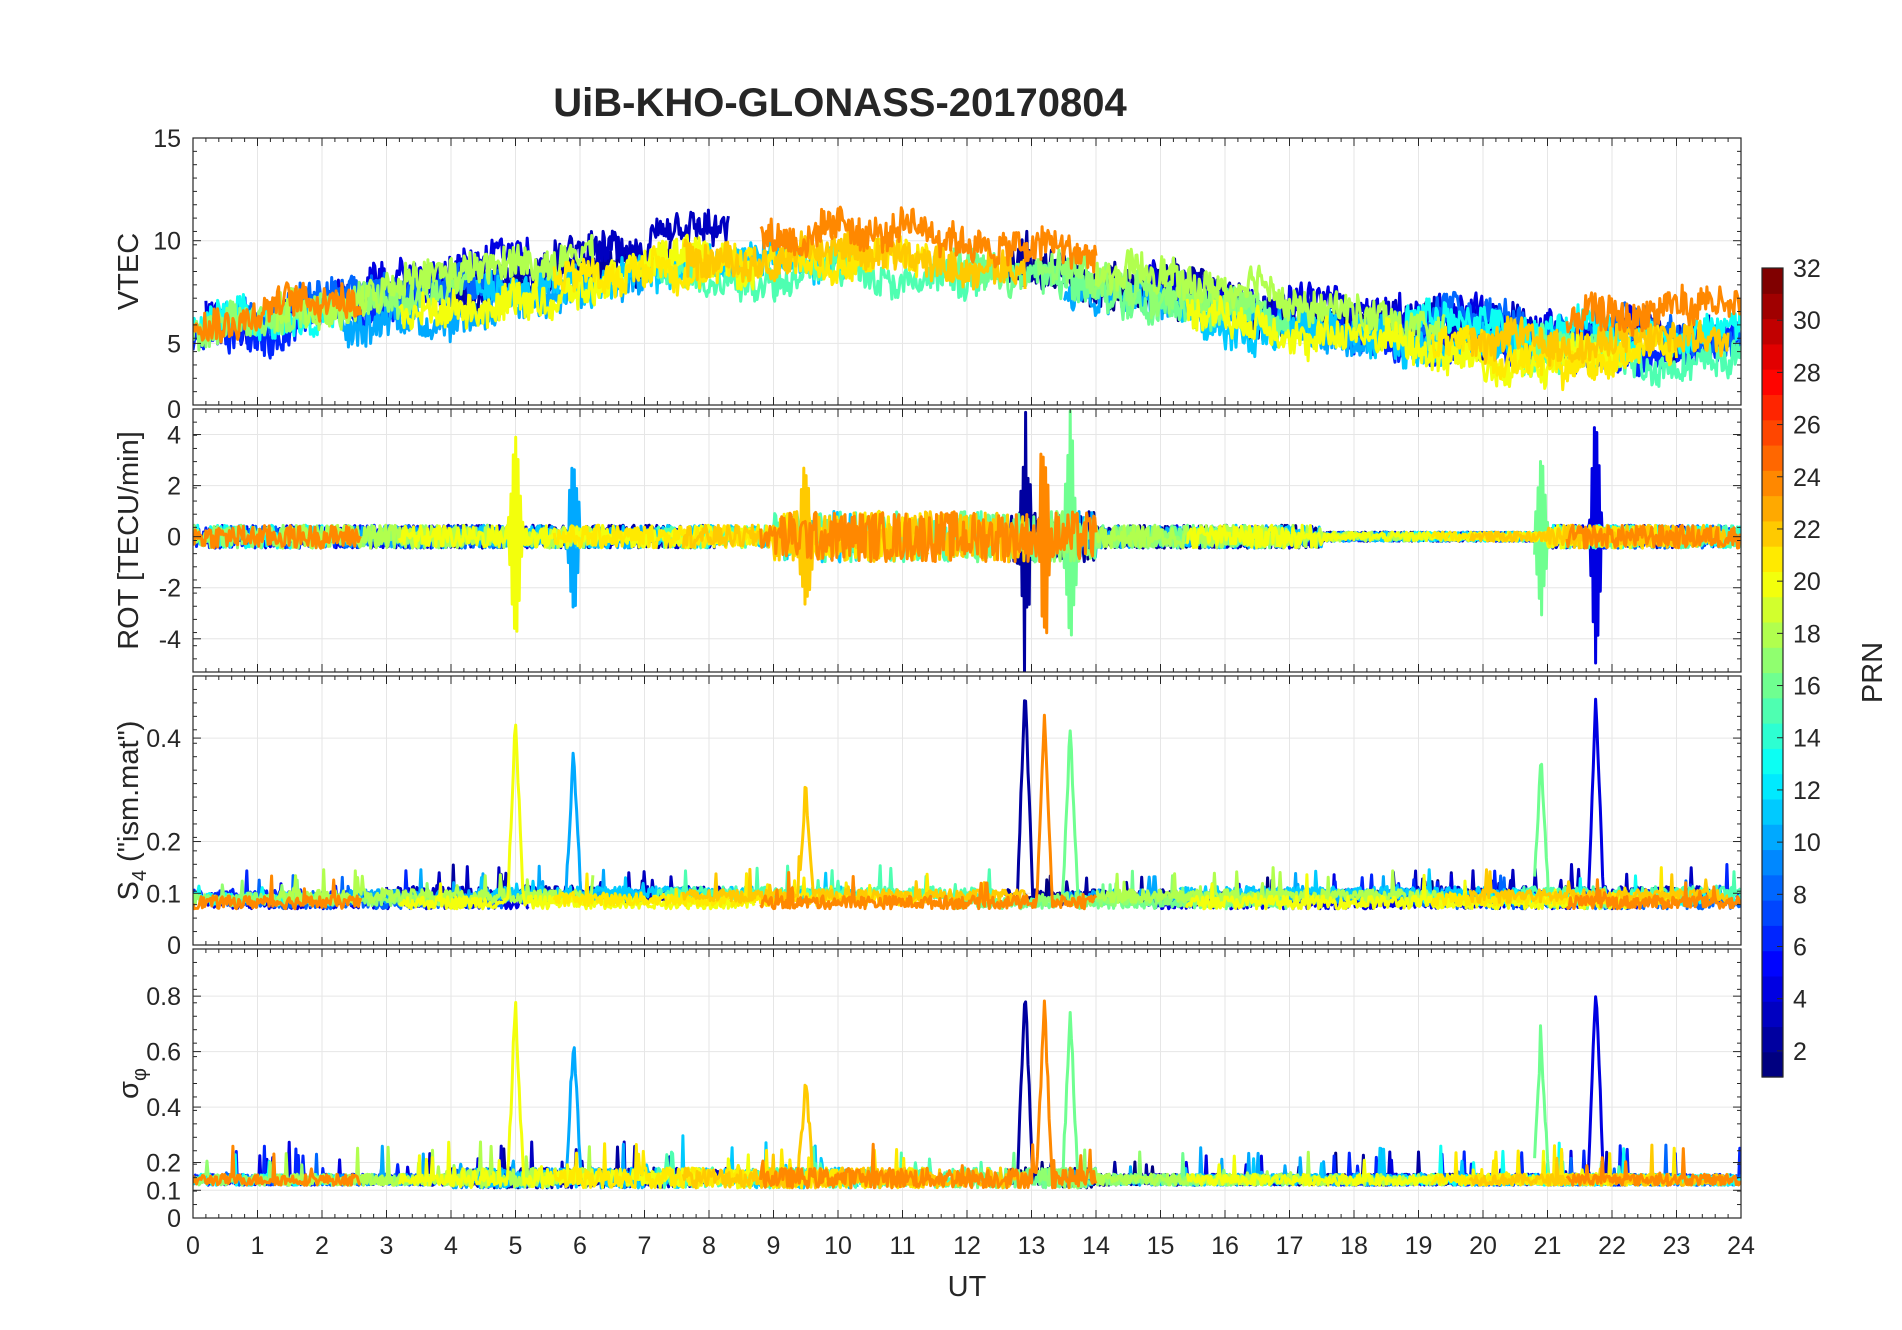 This screenshot has width=1902, height=1330. I want to click on x-tick-label: 3, so click(387, 1246).